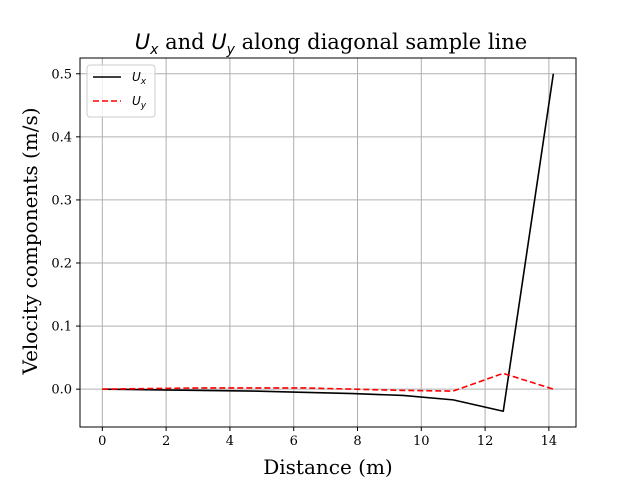  Describe the element at coordinates (139, 102) in the screenshot. I see `legend-label: Uy` at that location.